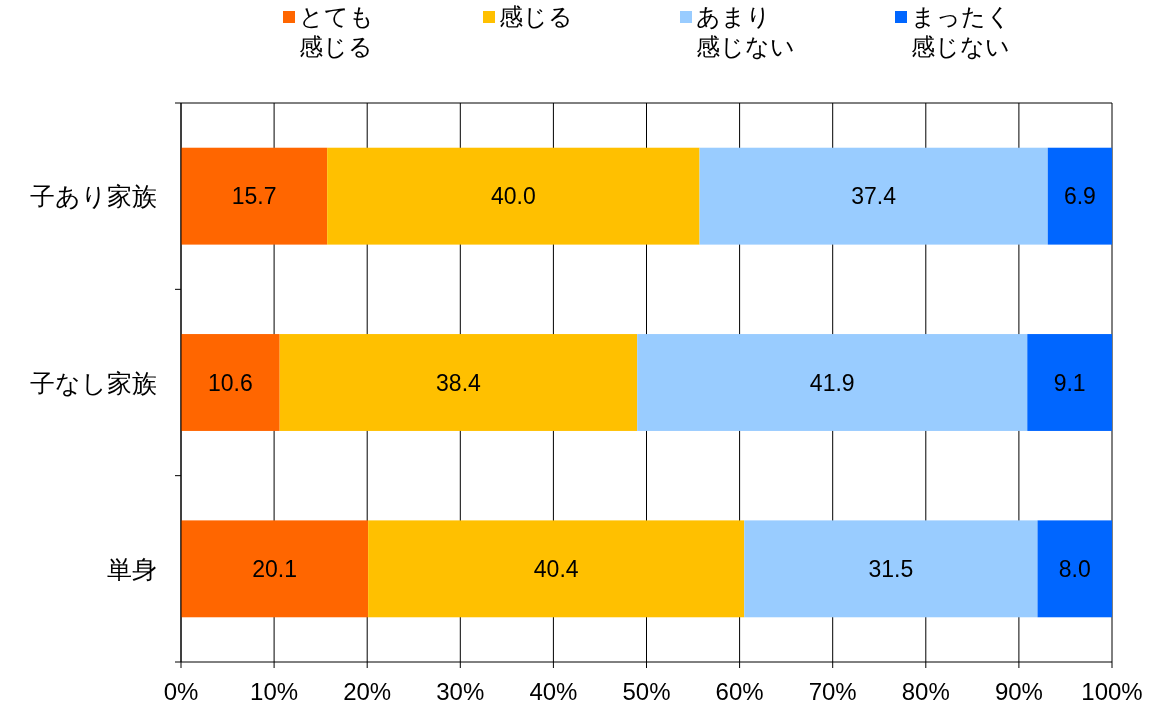  Describe the element at coordinates (553, 691) in the screenshot. I see `x-tick-label: 40%` at that location.